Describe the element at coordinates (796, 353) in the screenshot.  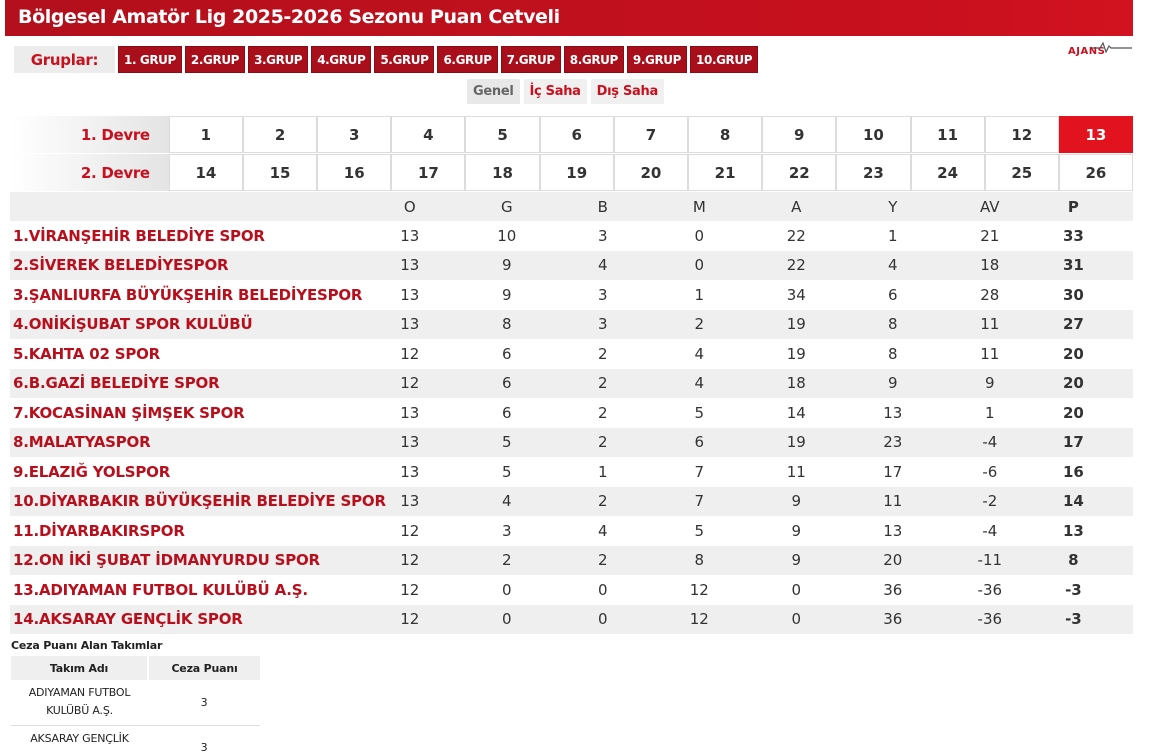
I see `cell-goals-for: 19` at that location.